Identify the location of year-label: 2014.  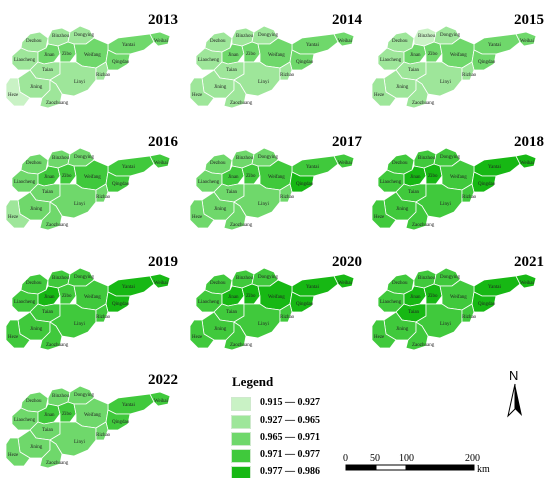
(347, 20).